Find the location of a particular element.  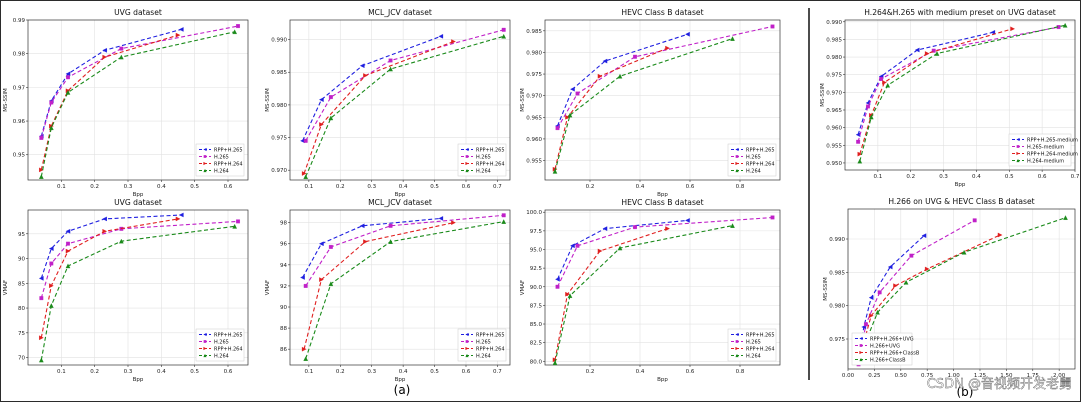

chart-title: MCL_JCV dataset is located at coordinates (400, 12).